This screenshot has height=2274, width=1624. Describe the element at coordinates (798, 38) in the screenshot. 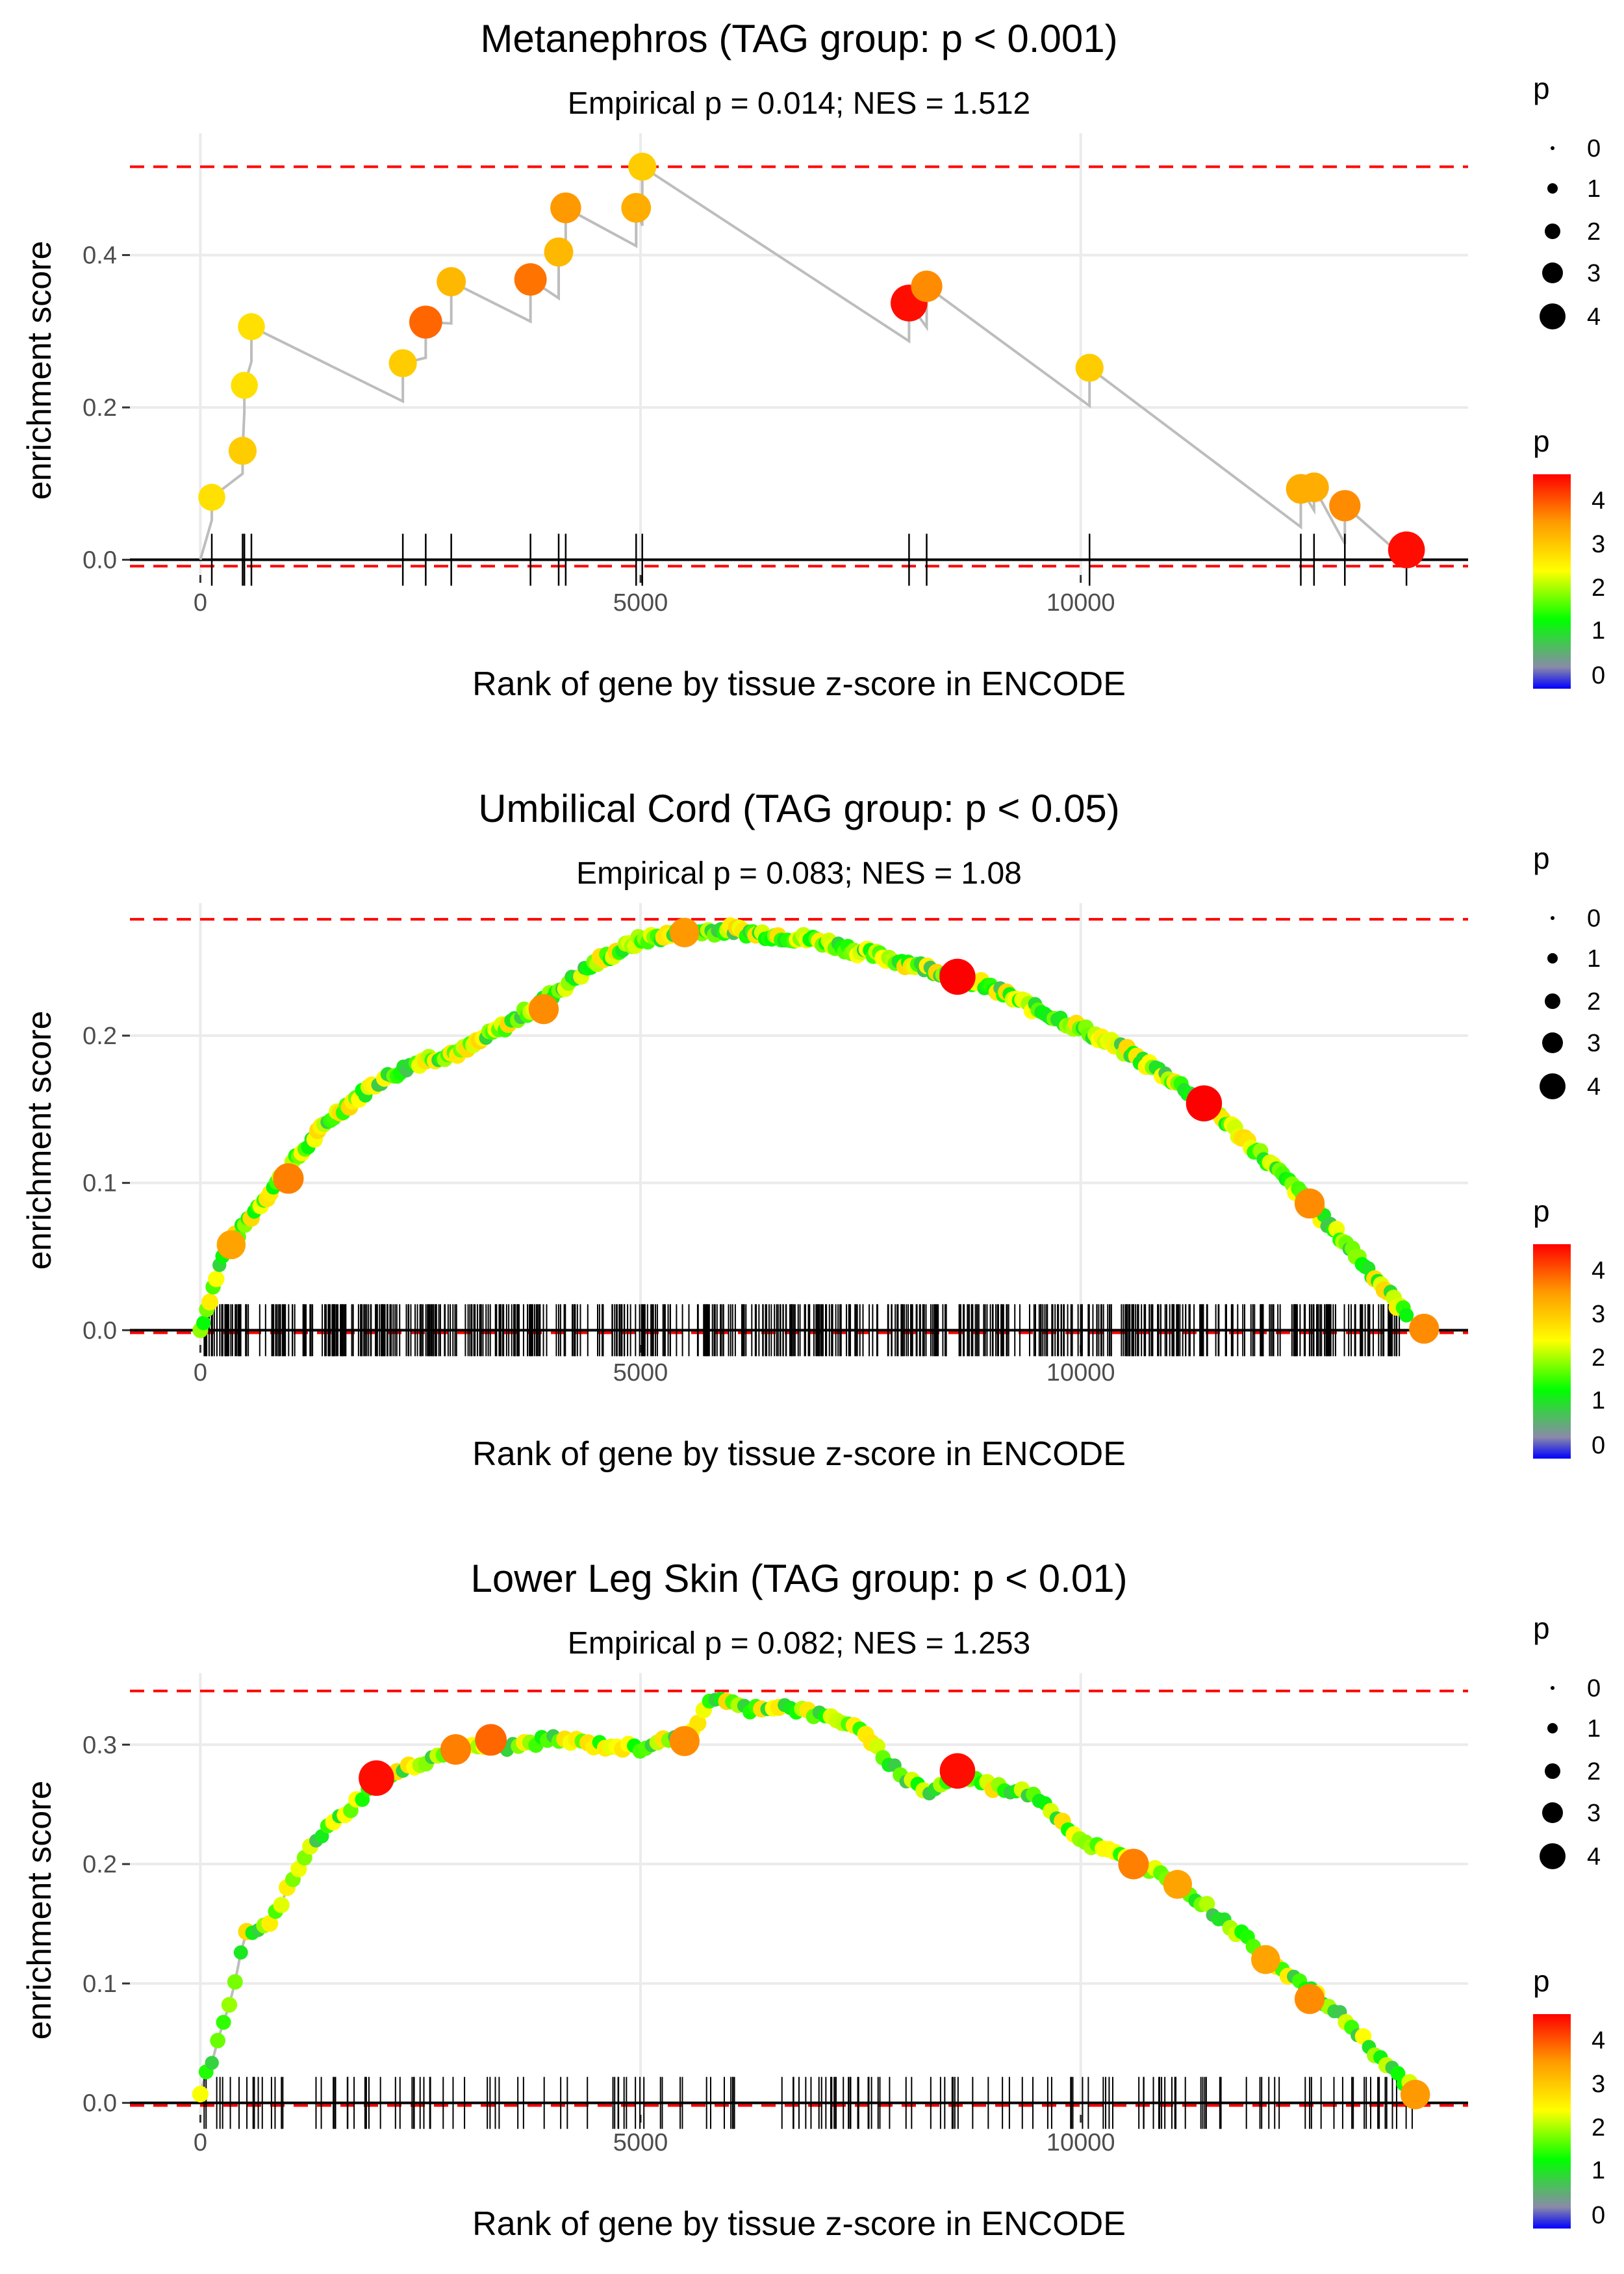

I see `panel-title: Metanephros (TAG group: p < 0.001)` at that location.